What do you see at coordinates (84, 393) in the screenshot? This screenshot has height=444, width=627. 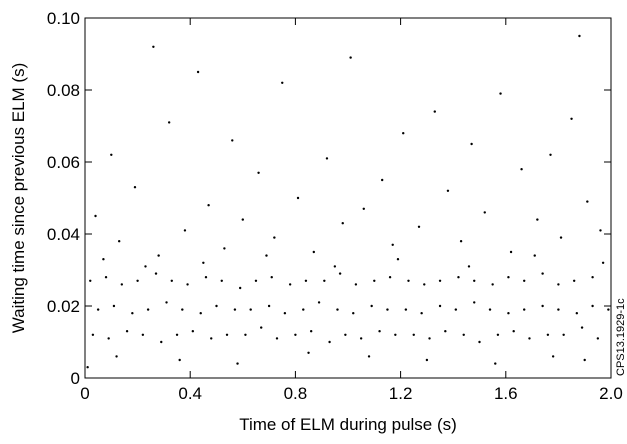 I see `x-tick-label: 0` at bounding box center [84, 393].